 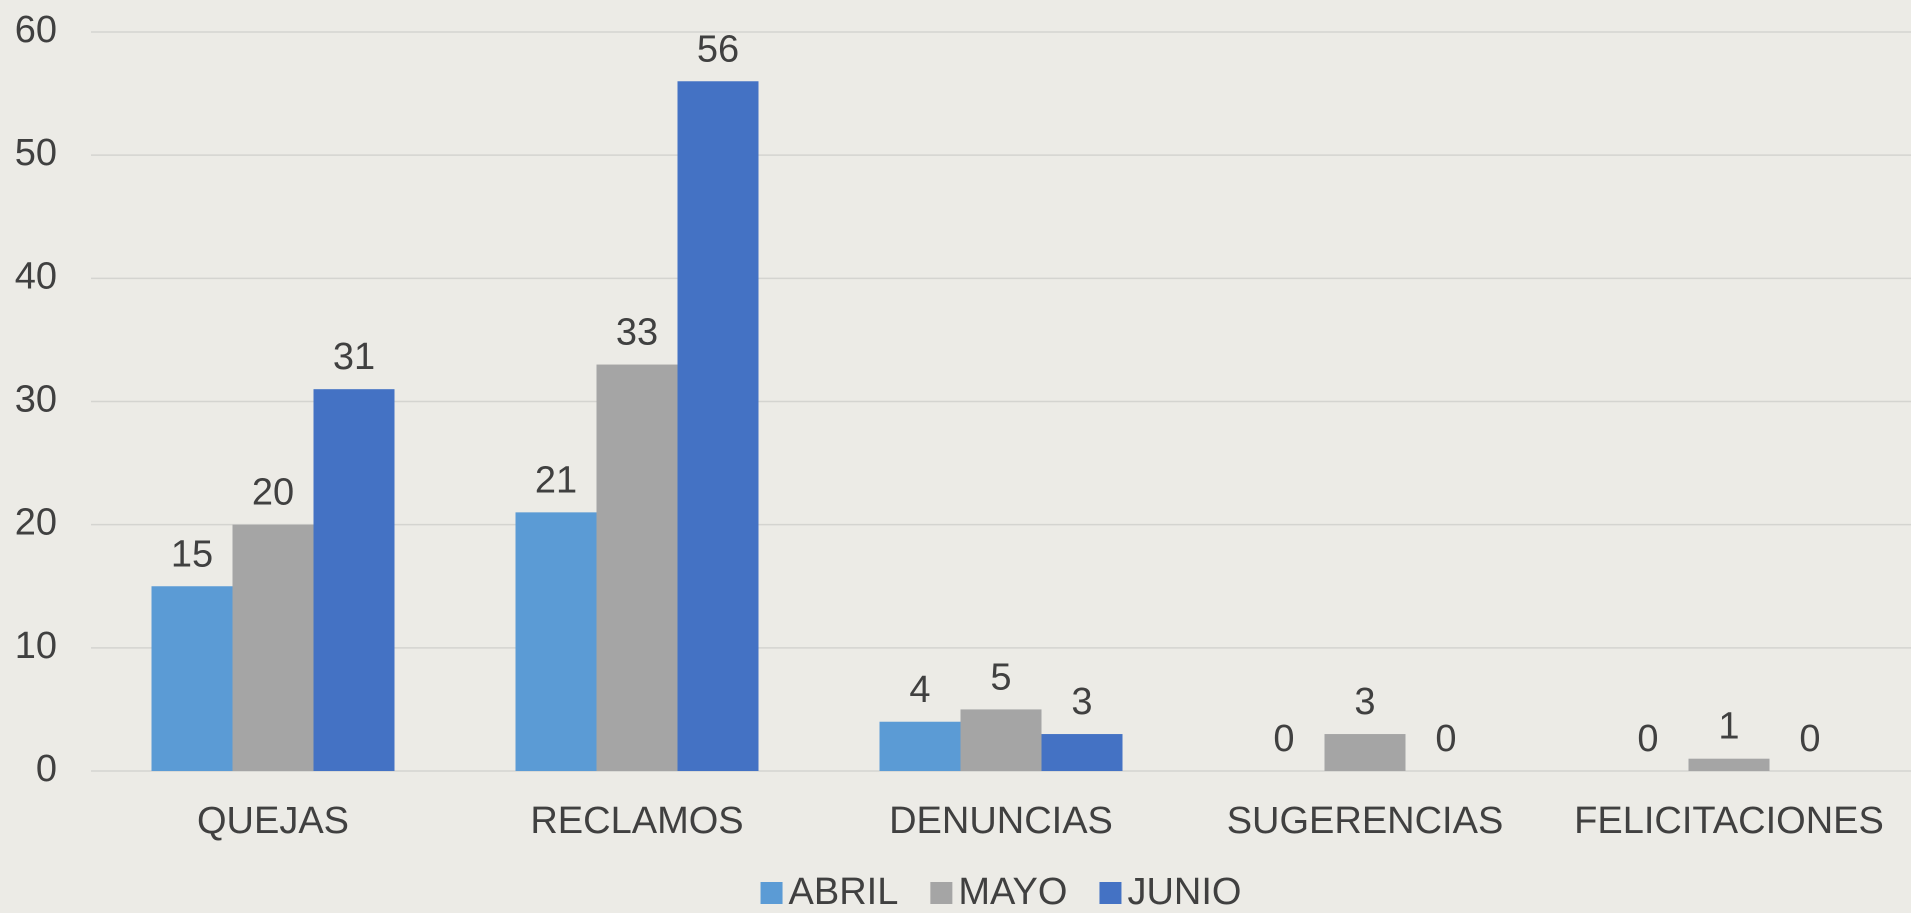 What do you see at coordinates (844, 892) in the screenshot?
I see `legend-label: ABRIL` at bounding box center [844, 892].